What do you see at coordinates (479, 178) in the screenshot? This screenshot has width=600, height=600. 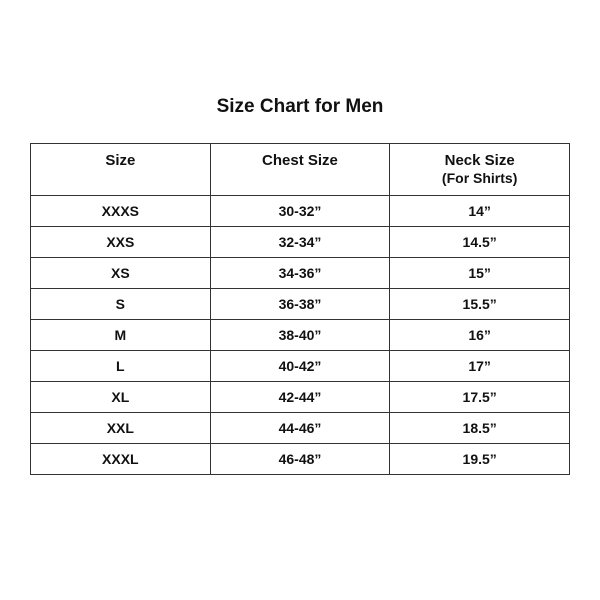 I see `header-sublabel: (For Shirts)` at bounding box center [479, 178].